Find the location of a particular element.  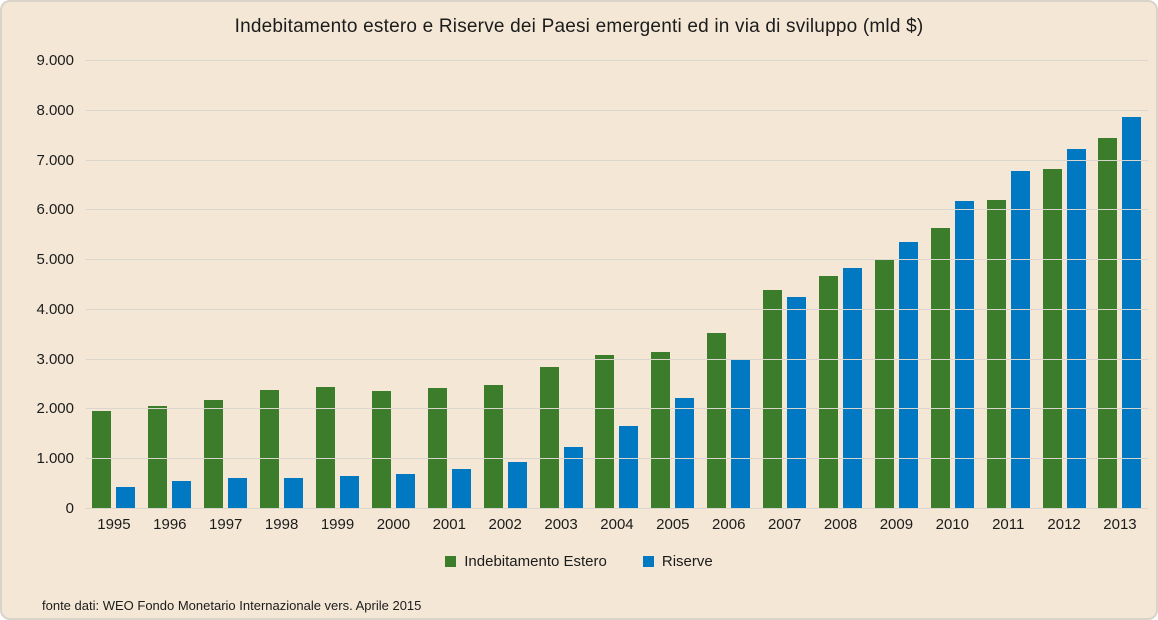

x-axis-label: 2006 is located at coordinates (729, 524).